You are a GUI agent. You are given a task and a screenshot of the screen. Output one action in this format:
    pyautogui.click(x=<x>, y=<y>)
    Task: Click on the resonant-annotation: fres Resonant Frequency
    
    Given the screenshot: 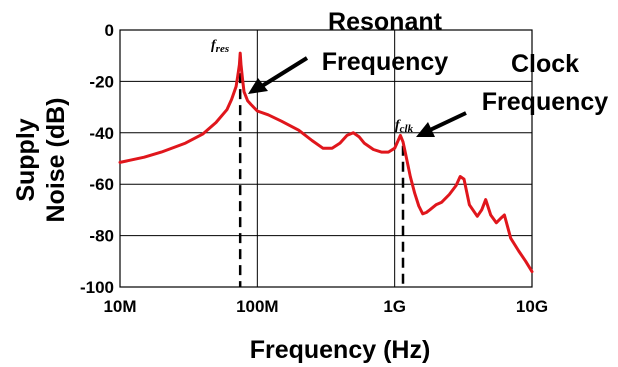 What is the action you would take?
    pyautogui.click(x=329, y=51)
    